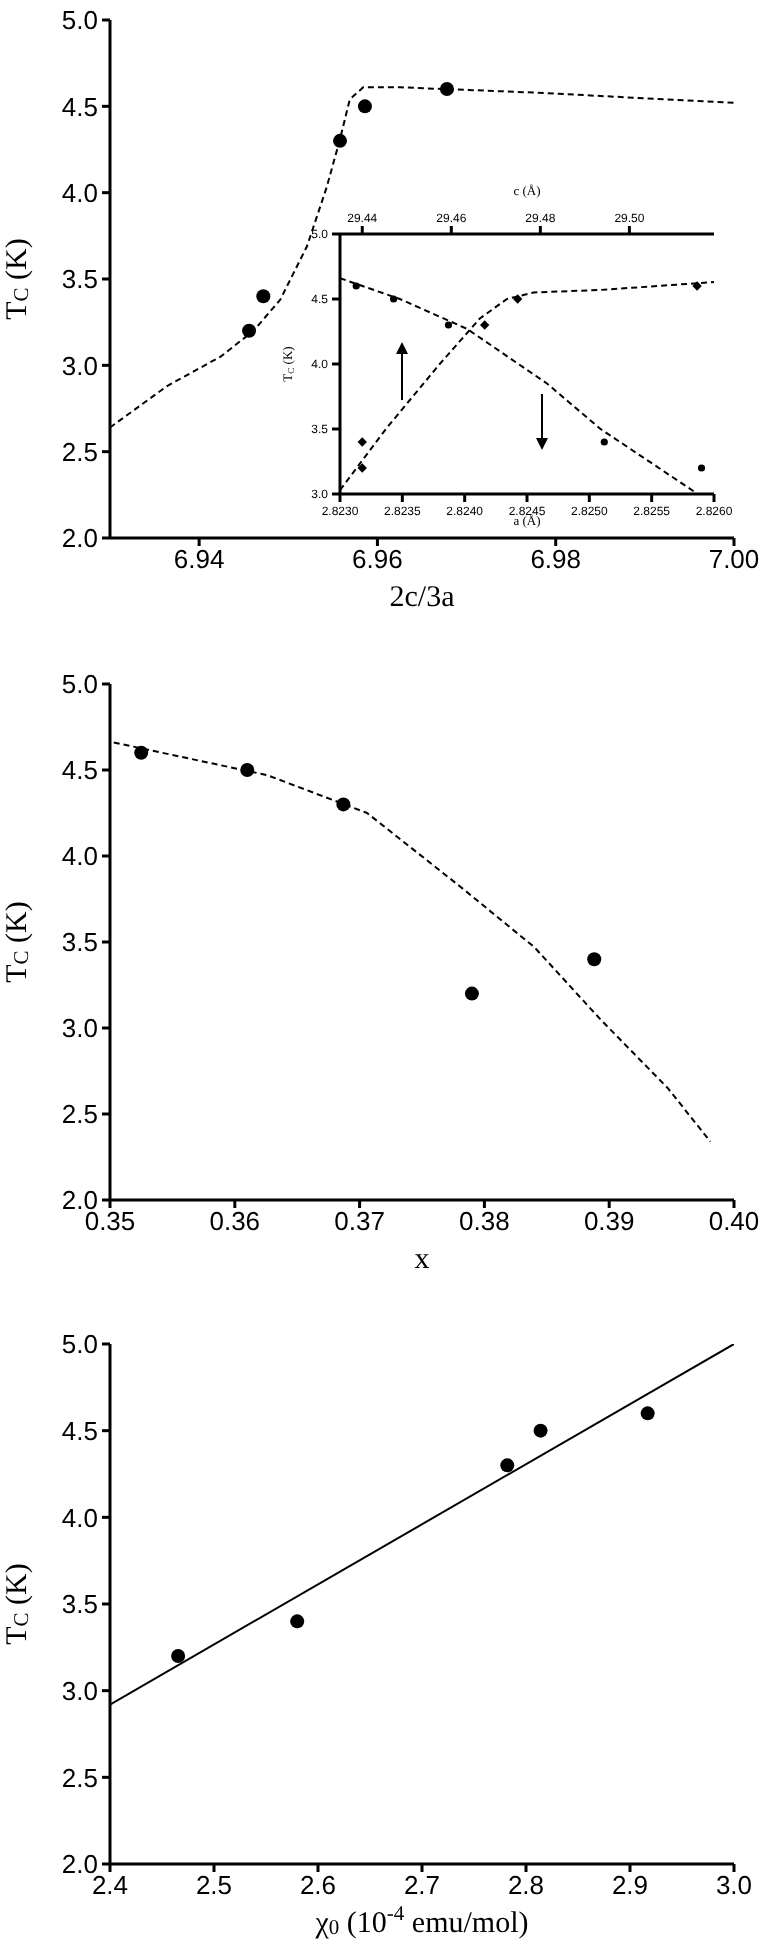 Image resolution: width=762 pixels, height=1958 pixels. What do you see at coordinates (422, 1885) in the screenshot?
I see `x-tick-label: 2.7` at bounding box center [422, 1885].